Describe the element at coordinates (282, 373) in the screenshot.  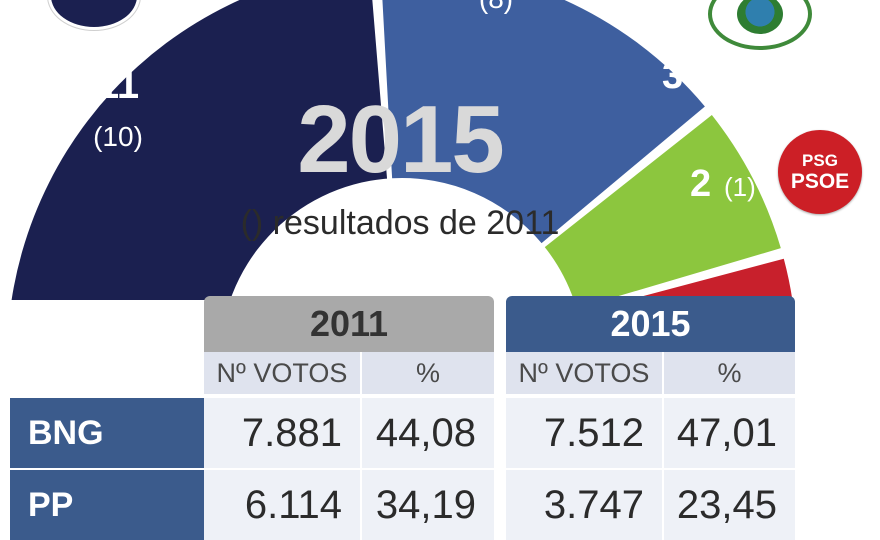
I see `col-votes-2011: Nº VOTOS` at that location.